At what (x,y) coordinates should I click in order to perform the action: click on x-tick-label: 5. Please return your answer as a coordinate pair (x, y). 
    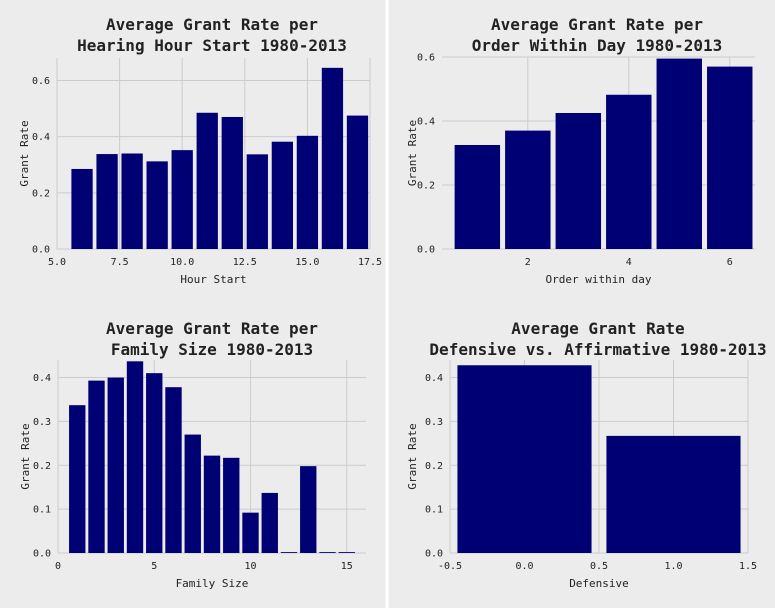
    Looking at the image, I should click on (154, 566).